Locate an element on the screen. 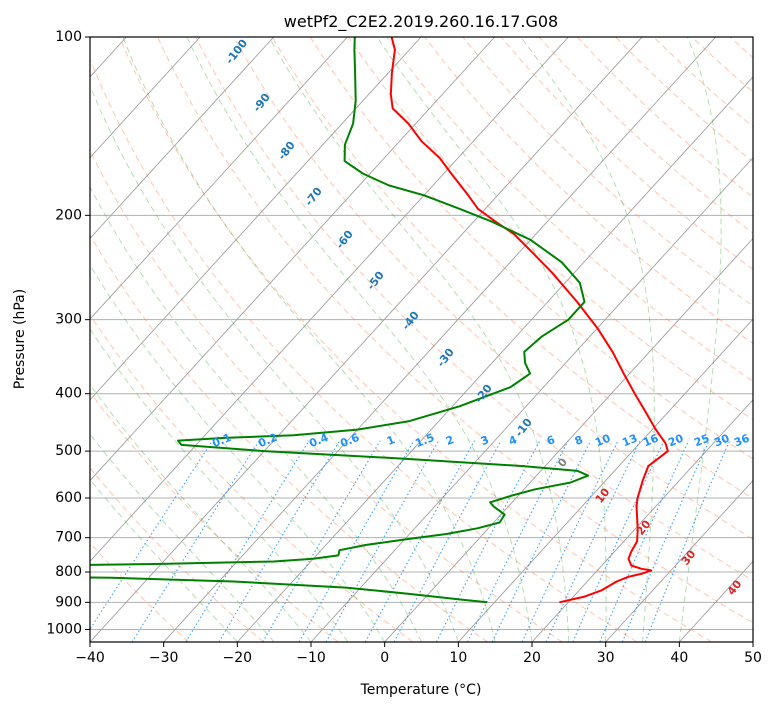 Image resolution: width=775 pixels, height=712 pixels. y-axis: 100 200 300 400 500 600 700 800 900 1000 is located at coordinates (68, 333).